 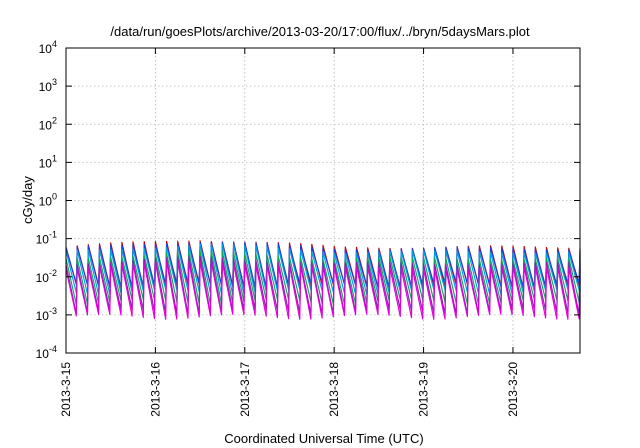 I want to click on y-tick-label: 10⁻², so click(x=46, y=276).